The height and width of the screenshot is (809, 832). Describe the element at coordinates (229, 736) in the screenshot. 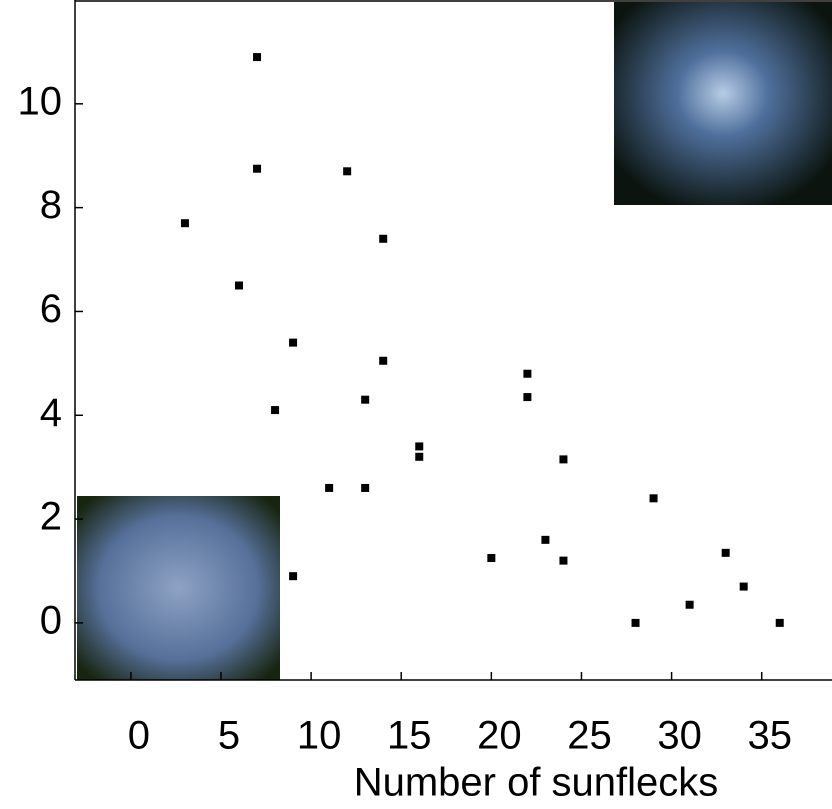

I see `x-tick-label: 5` at that location.